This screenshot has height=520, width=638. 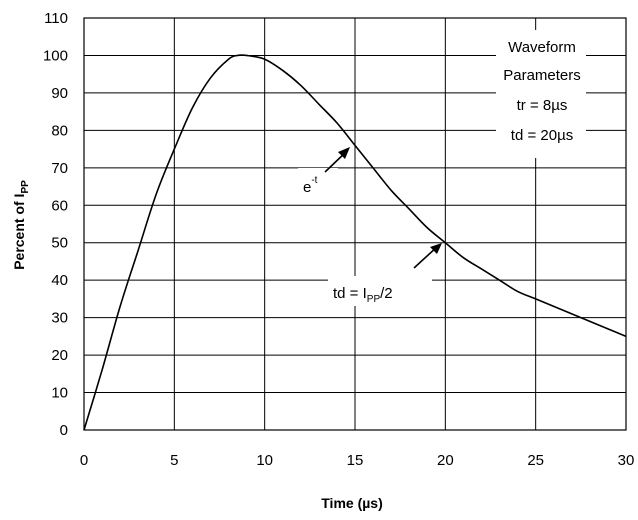 I want to click on exp-label: e-t, so click(x=310, y=185).